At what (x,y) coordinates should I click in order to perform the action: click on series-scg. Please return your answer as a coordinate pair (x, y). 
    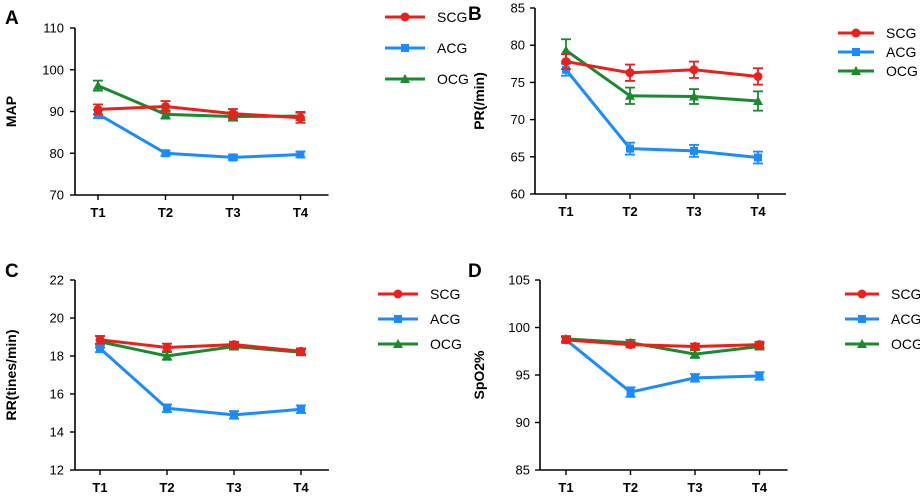
    Looking at the image, I should click on (200, 345).